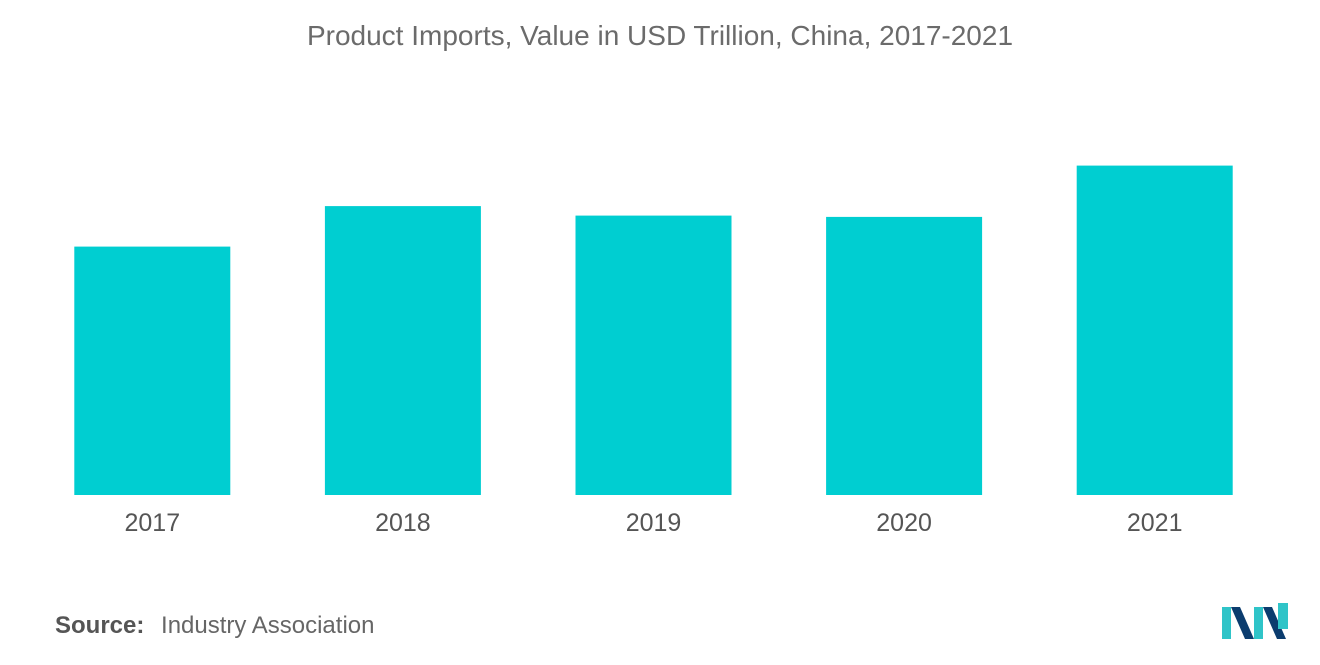 The width and height of the screenshot is (1320, 665). Describe the element at coordinates (653, 355) in the screenshot. I see `bar-2019` at that location.